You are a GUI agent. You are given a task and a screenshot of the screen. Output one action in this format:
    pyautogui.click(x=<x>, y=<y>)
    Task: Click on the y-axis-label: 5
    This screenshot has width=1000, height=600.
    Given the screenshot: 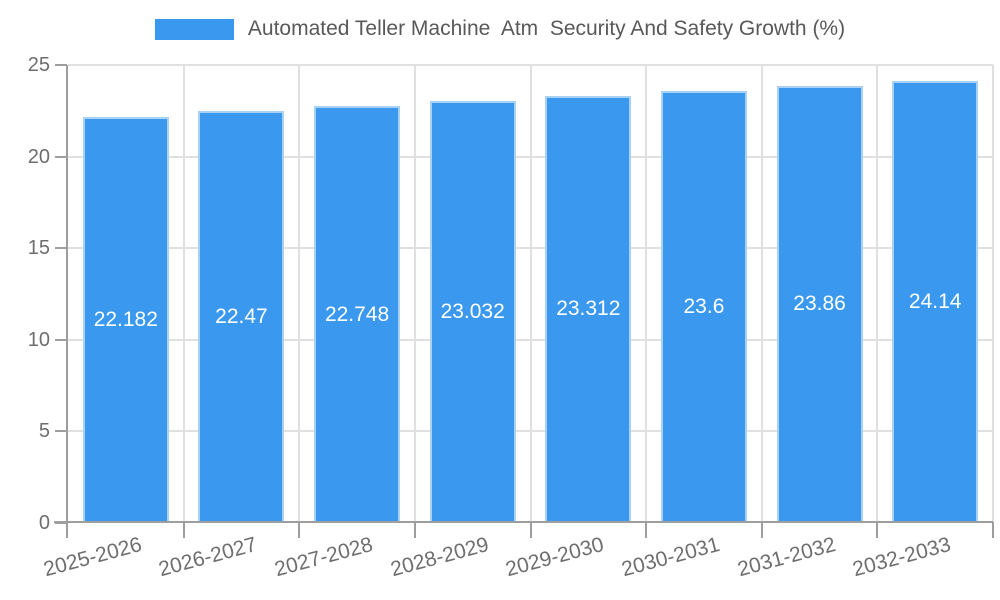 What is the action you would take?
    pyautogui.click(x=44, y=431)
    